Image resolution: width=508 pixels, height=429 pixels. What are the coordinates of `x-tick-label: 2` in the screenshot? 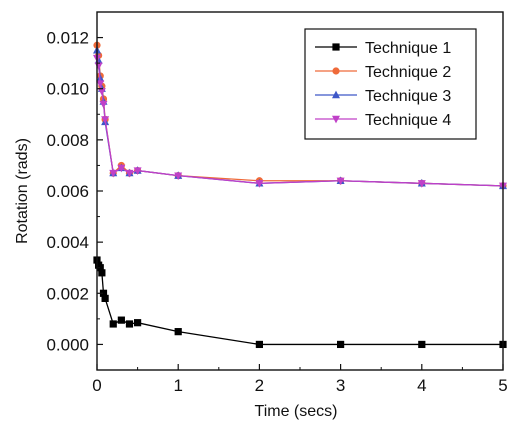 It's located at (259, 385).